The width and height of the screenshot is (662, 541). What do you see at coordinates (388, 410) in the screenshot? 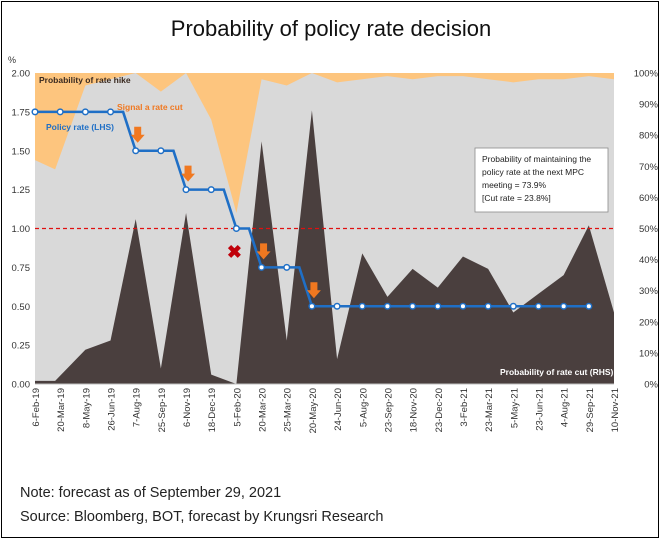
I see `x-tick-label: 23-Sep-20` at bounding box center [388, 410].